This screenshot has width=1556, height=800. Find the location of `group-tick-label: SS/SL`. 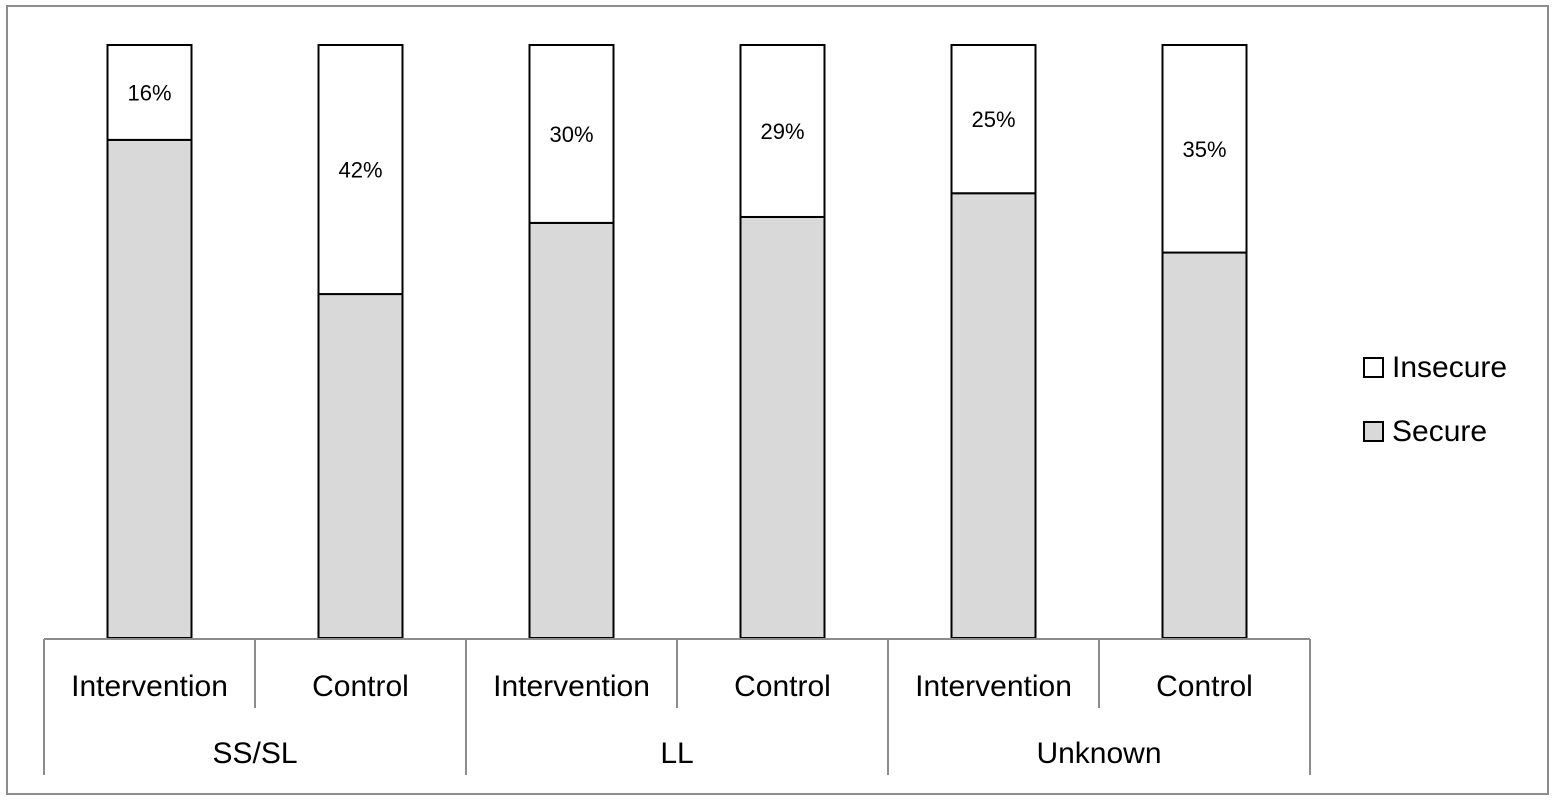

group-tick-label: SS/SL is located at coordinates (254, 753).